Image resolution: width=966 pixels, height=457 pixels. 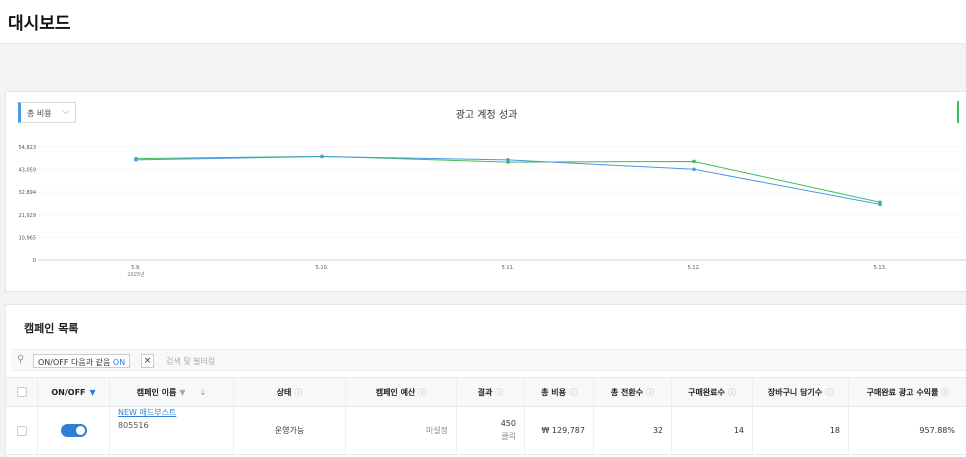 What do you see at coordinates (902, 392) in the screenshot?
I see `col-roas-label: 구매완료 광고 수익률` at bounding box center [902, 392].